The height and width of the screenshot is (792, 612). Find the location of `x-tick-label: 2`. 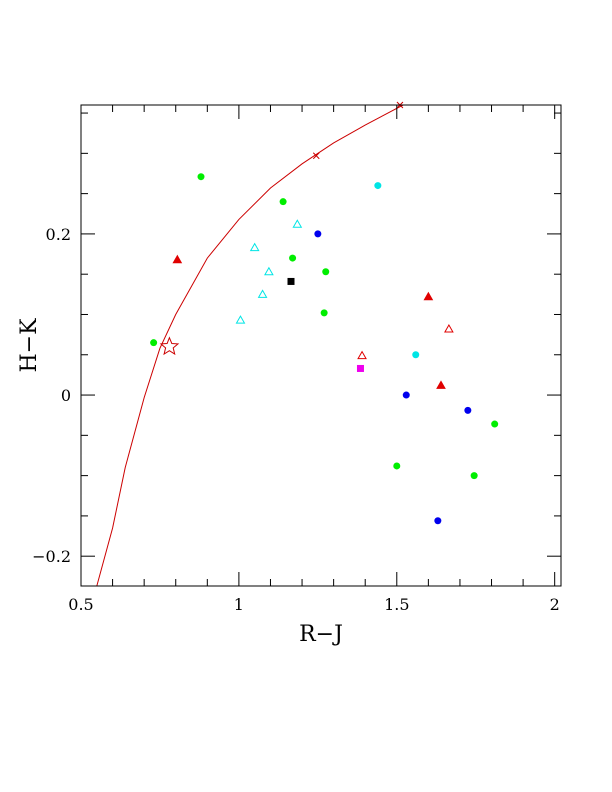

x-tick-label: 2 is located at coordinates (555, 604).